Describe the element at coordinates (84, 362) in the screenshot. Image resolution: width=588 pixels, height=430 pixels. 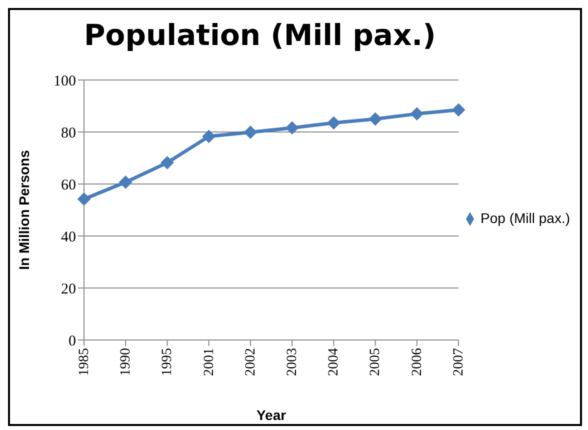
I see `x-tick-label: 1985` at that location.